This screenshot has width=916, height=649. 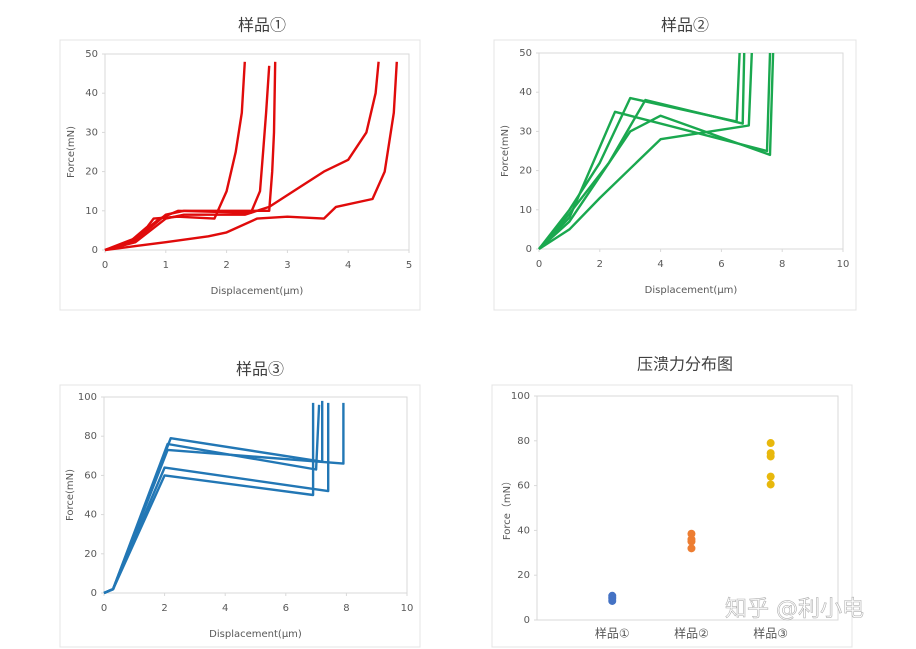 I want to click on x-tick-label: 3, so click(x=287, y=265).